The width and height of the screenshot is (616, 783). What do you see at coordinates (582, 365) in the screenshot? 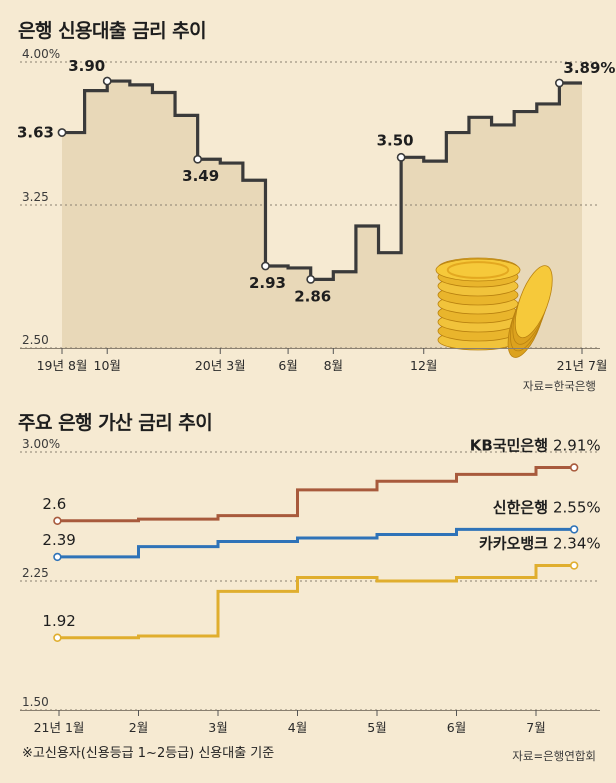
I see `chart1-xtick-label: 21년 7월` at bounding box center [582, 365].